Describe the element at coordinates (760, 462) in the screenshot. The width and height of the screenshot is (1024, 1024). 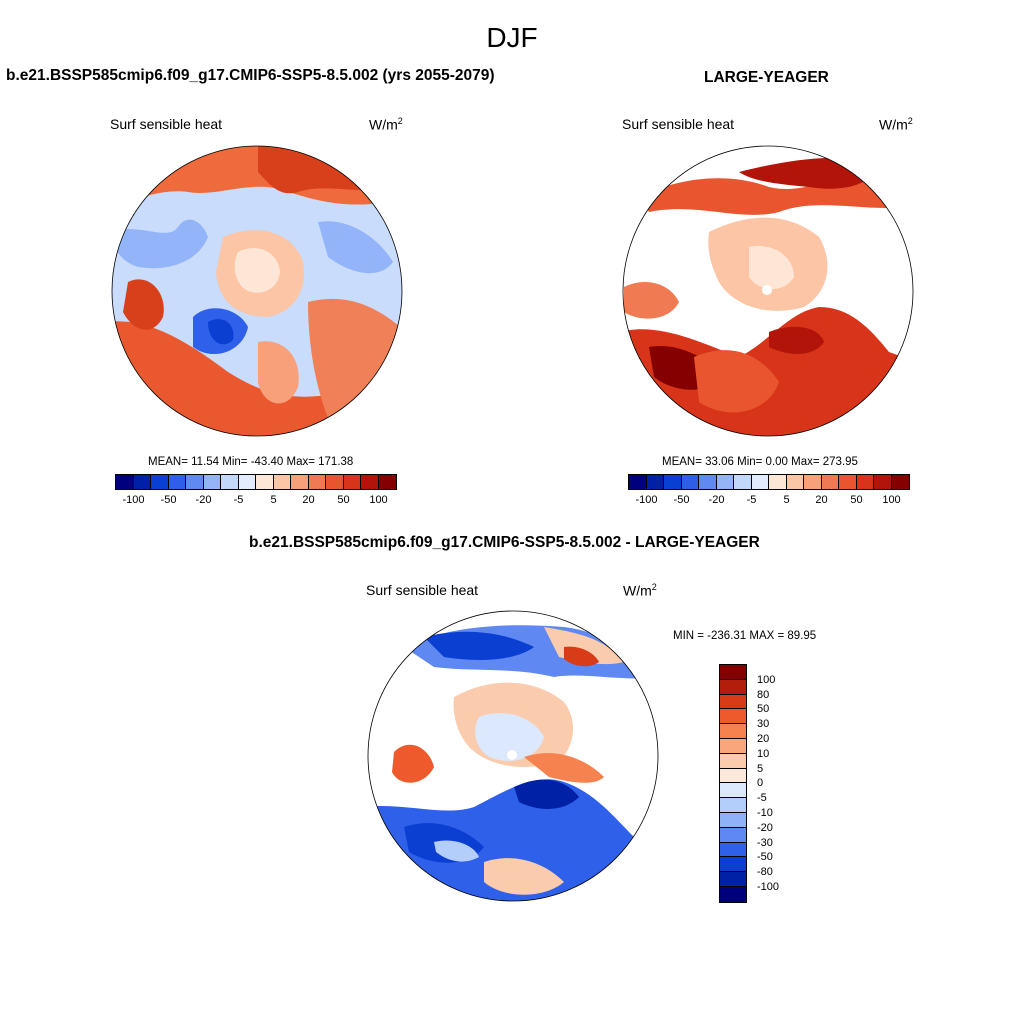
I see `obs-stats: MEAN= 33.06 Min= 0.00 Max= 273.95` at that location.